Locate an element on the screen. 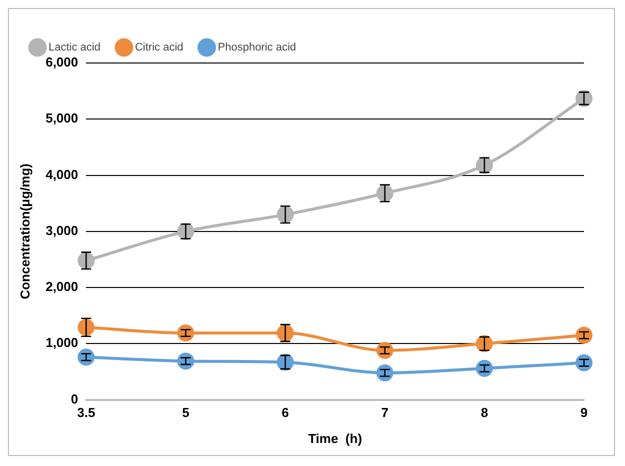 This screenshot has height=466, width=625. y-tick-label: 3,000 is located at coordinates (62, 230).